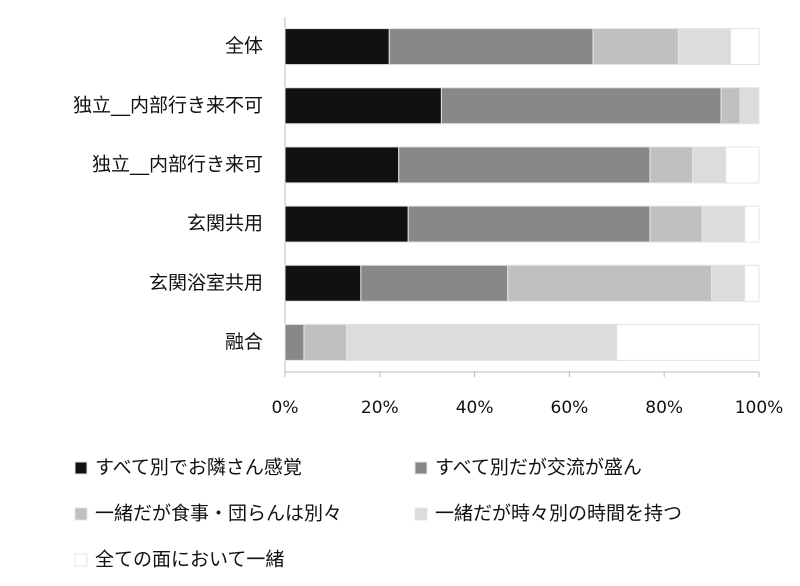 The height and width of the screenshot is (586, 800). I want to click on y-tick-label: 全体, so click(244, 46).